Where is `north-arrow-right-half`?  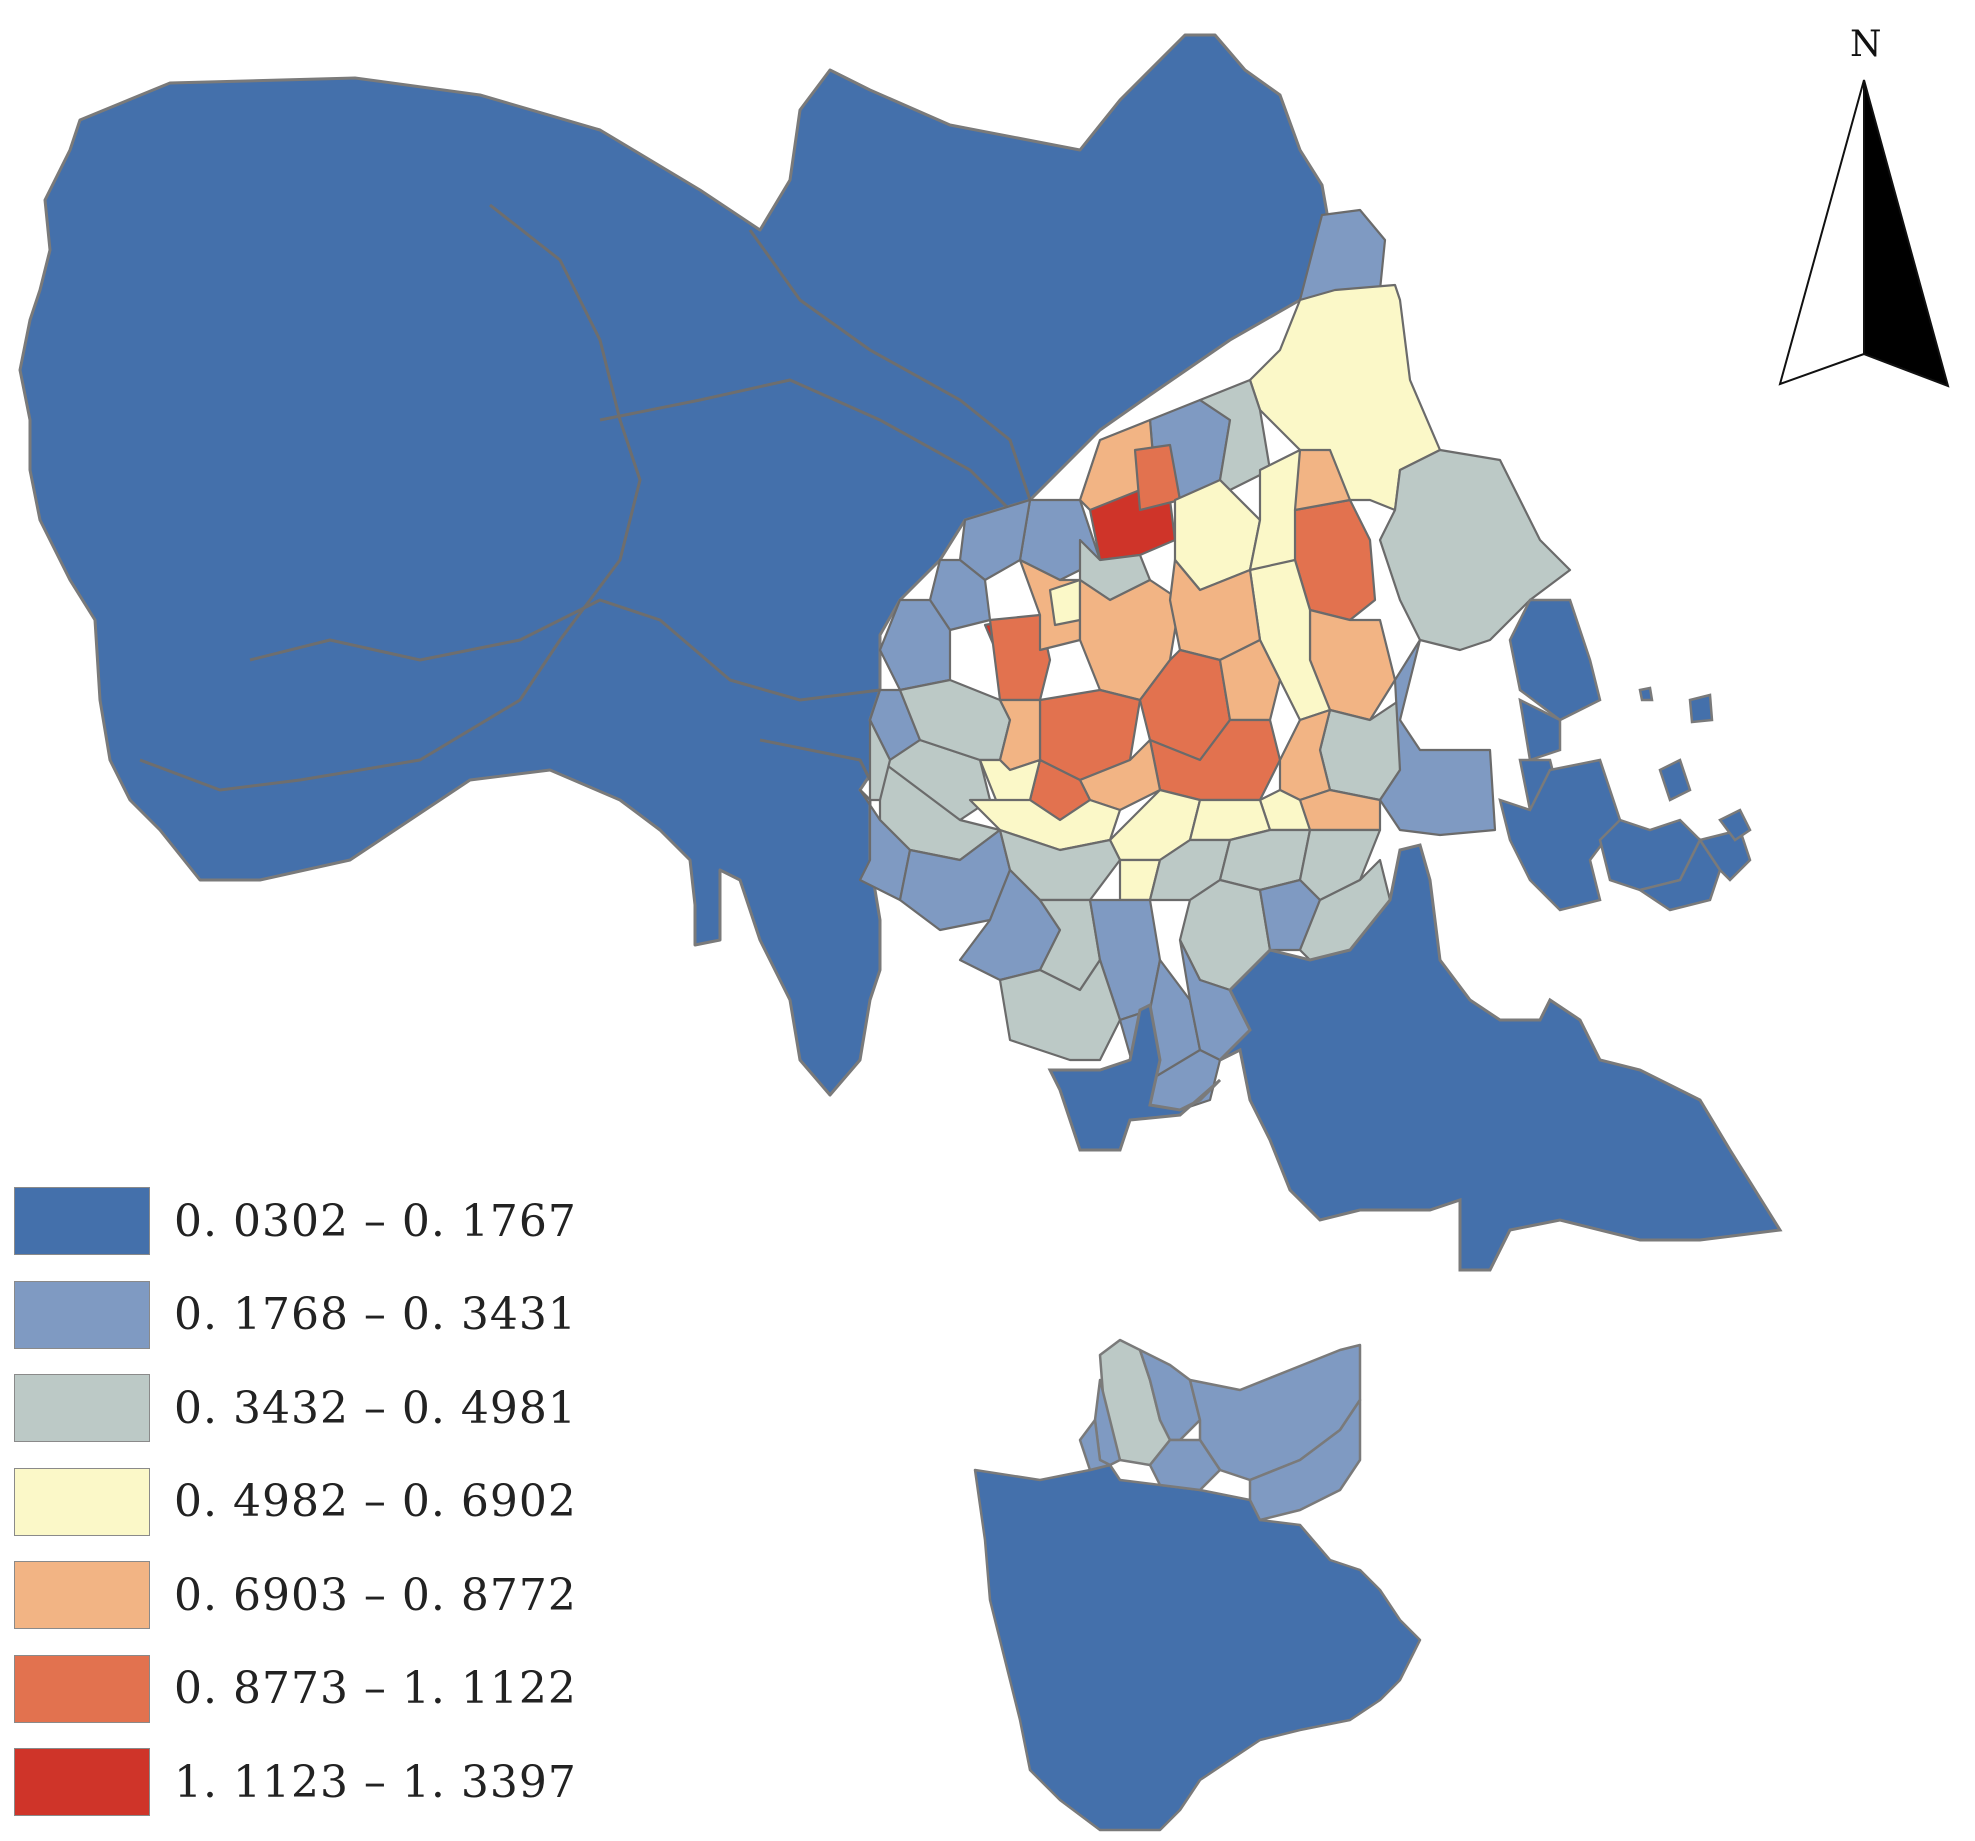
north-arrow-right-half is located at coordinates (1906, 233).